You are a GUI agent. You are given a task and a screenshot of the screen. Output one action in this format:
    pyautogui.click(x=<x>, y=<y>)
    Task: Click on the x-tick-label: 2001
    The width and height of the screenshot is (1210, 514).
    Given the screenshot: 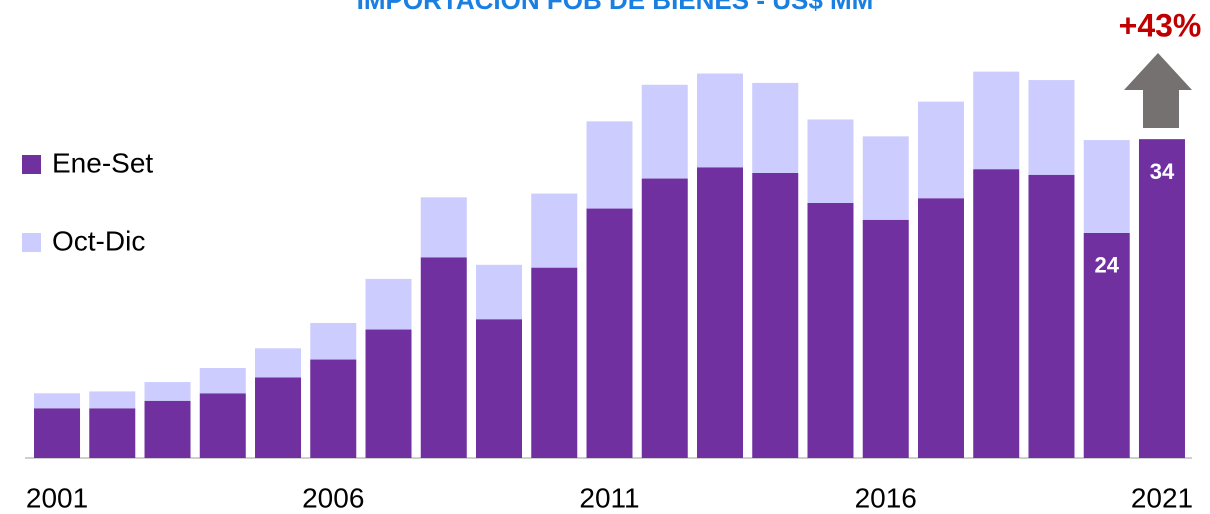 What is the action you would take?
    pyautogui.click(x=57, y=497)
    